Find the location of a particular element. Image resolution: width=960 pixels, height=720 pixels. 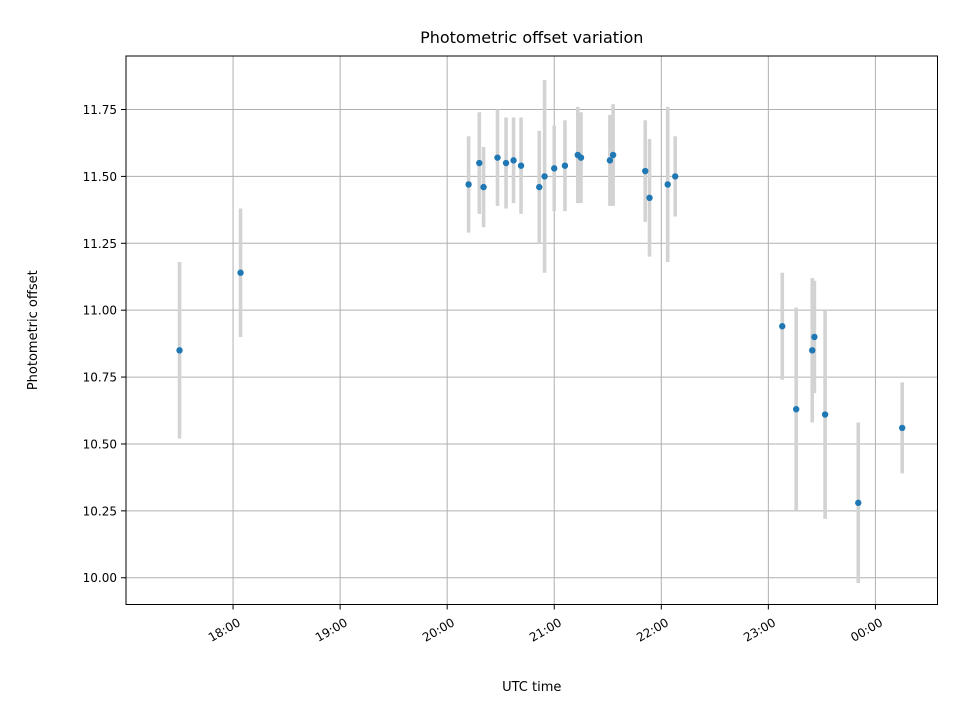

y-tick-label: 11.25 is located at coordinates (100, 244).